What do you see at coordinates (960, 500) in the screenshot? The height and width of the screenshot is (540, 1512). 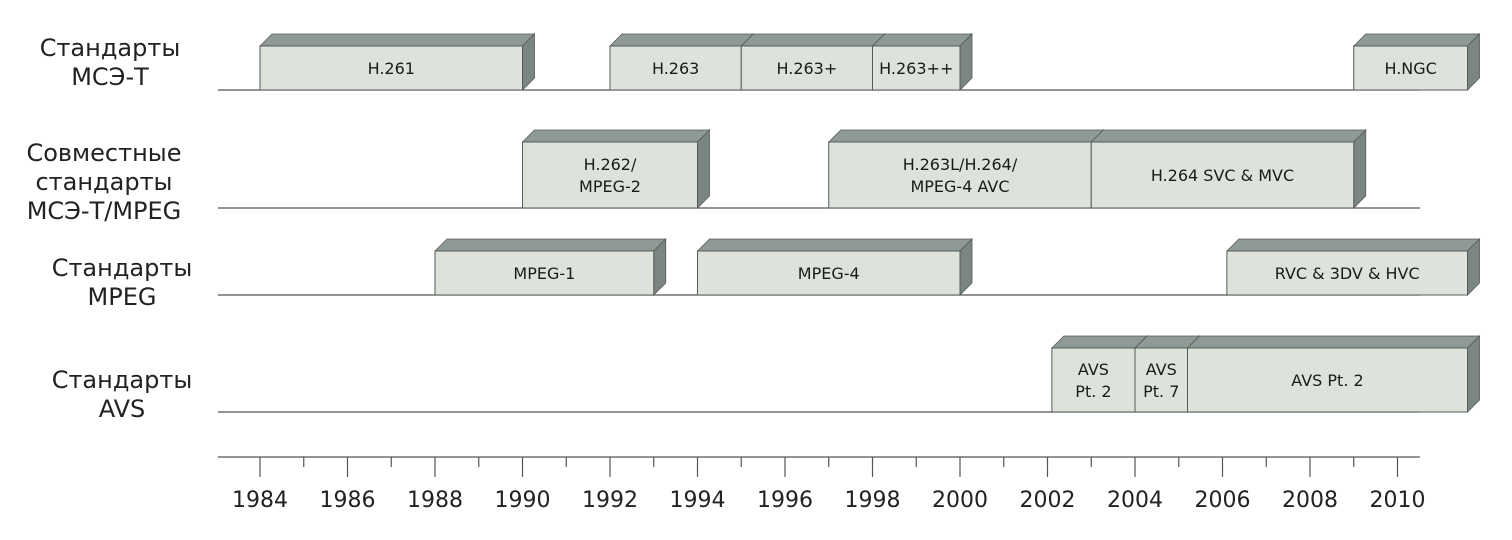 I see `x-tick-label: 2000` at bounding box center [960, 500].